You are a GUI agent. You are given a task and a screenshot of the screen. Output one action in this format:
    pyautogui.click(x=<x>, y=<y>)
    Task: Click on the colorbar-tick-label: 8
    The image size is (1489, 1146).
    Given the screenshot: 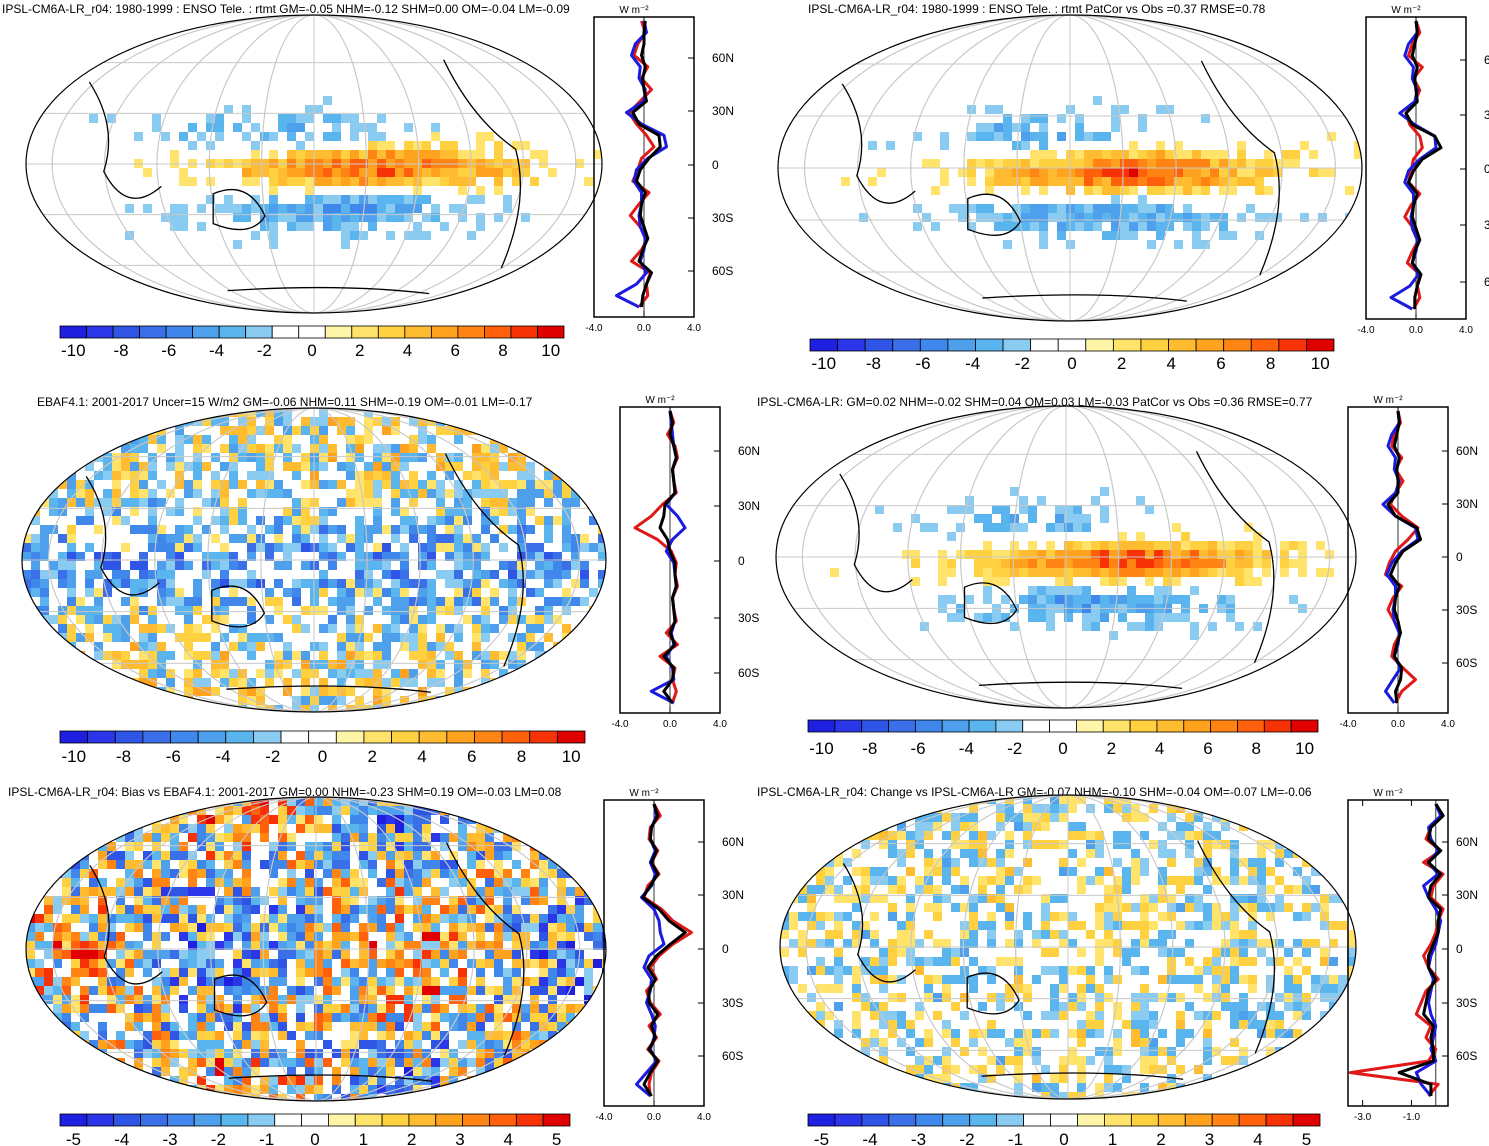 What is the action you would take?
    pyautogui.click(x=502, y=350)
    